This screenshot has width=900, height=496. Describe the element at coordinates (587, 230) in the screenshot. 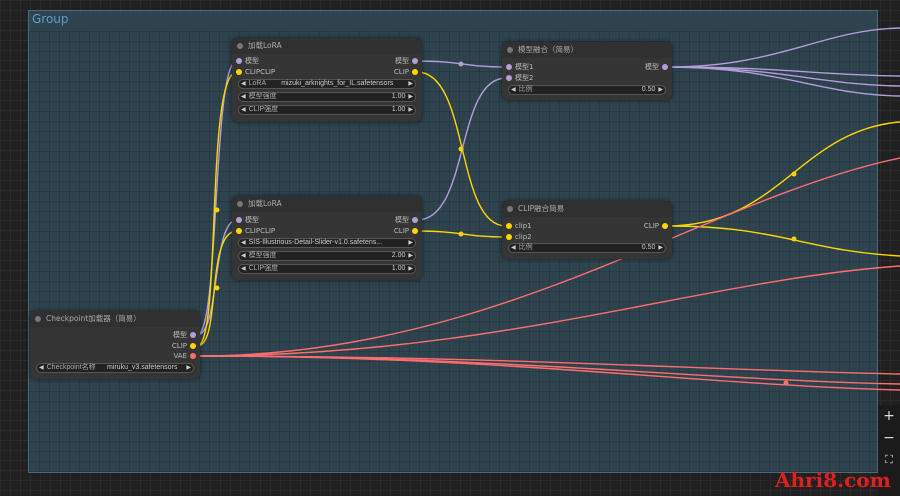

I see `clip-merge-node: CLIP融合简易 clip1 clip2 CLIP ◀ 比例 0.50 ▶` at that location.